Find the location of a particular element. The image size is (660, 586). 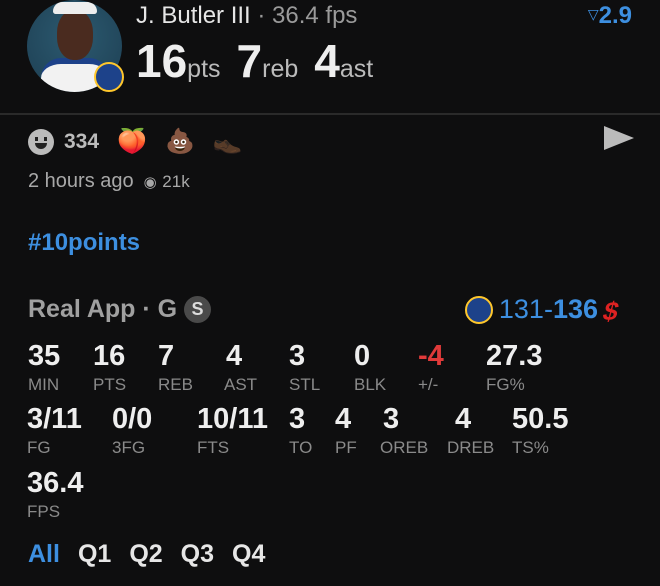

stat-pts: 16 PTS is located at coordinates (109, 367).